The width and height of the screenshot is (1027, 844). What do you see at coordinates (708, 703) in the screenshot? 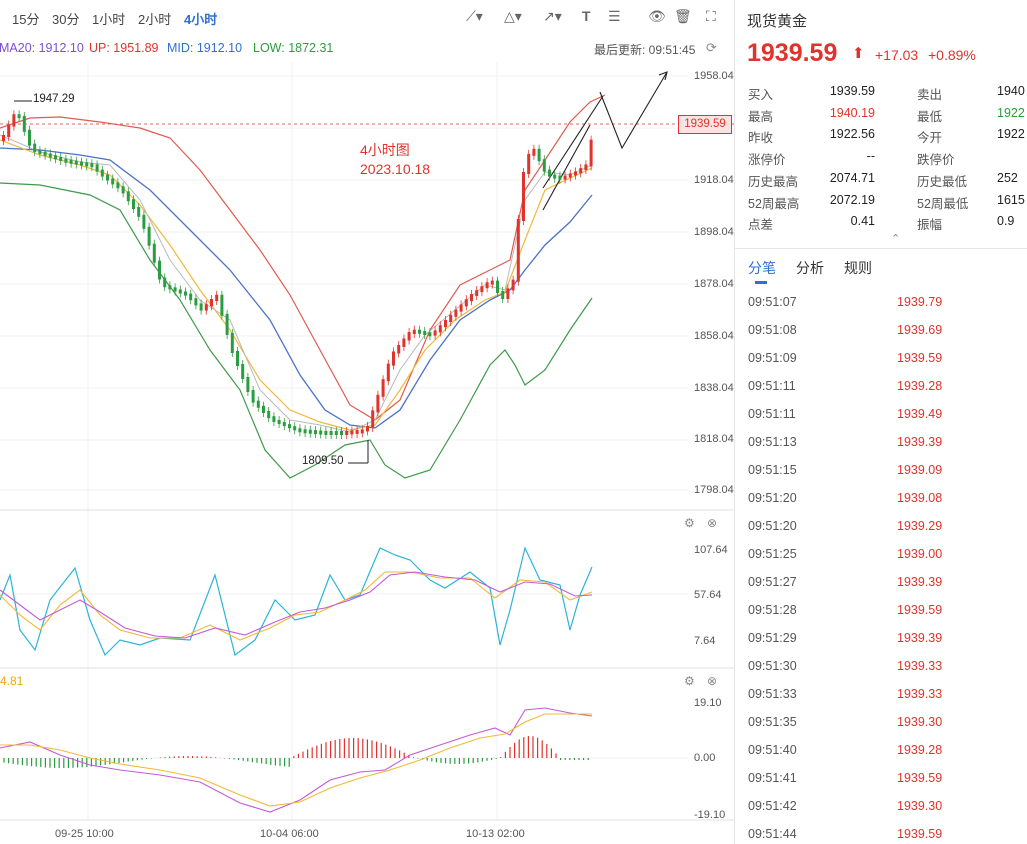
I see `macd-axis-tick: 19.10` at bounding box center [708, 703].